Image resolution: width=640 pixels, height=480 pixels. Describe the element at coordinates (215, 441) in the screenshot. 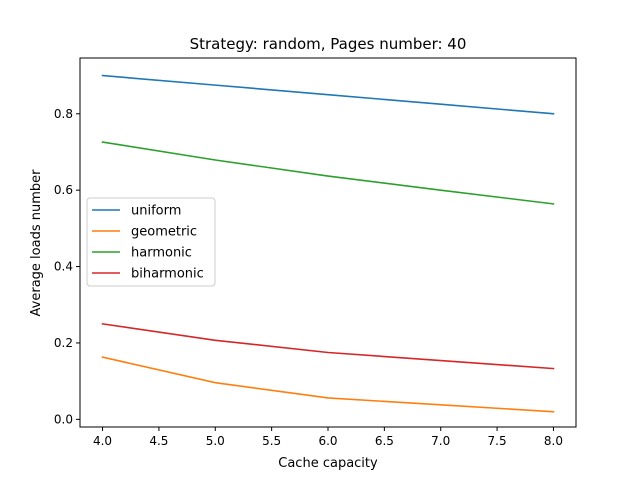

I see `x-tick-label: 5.0` at that location.